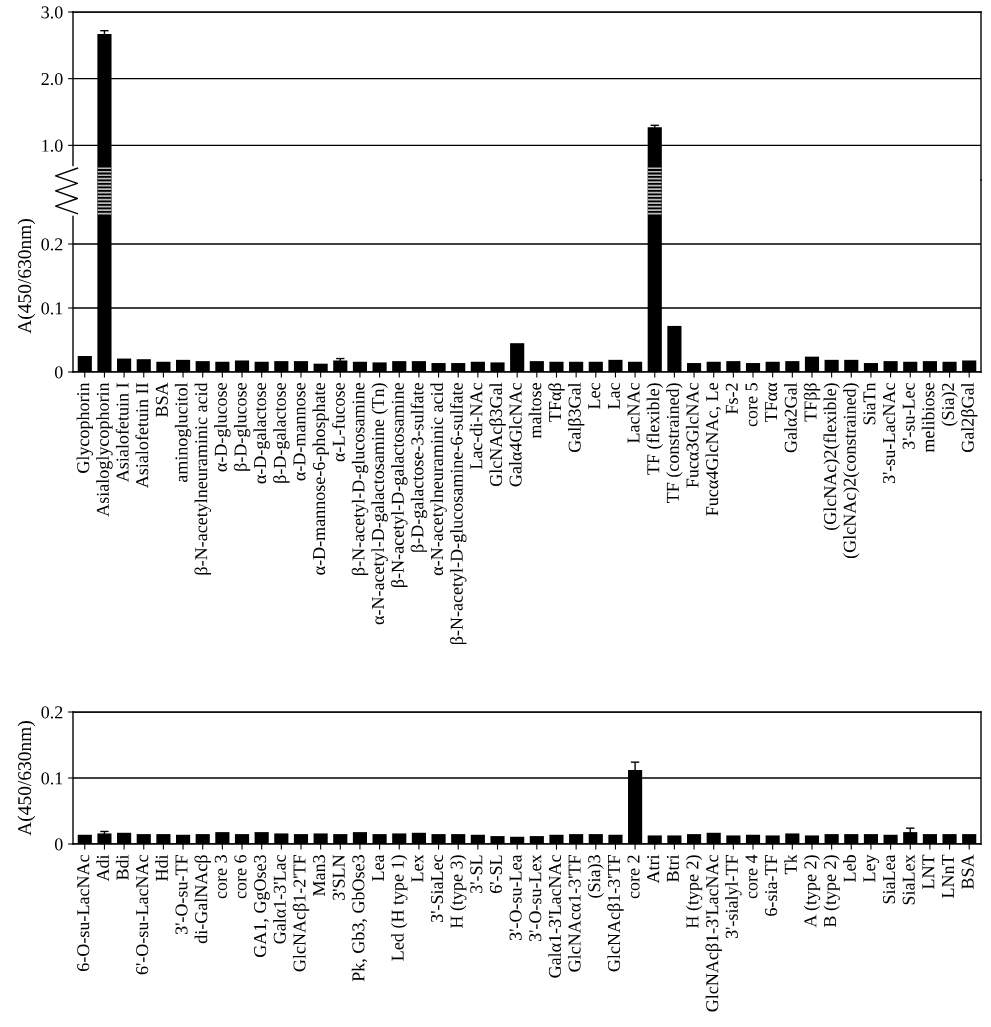 This screenshot has height=1027, width=991. I want to click on x-tick-label: GlcNAcβ1-3'TF, so click(615, 913).